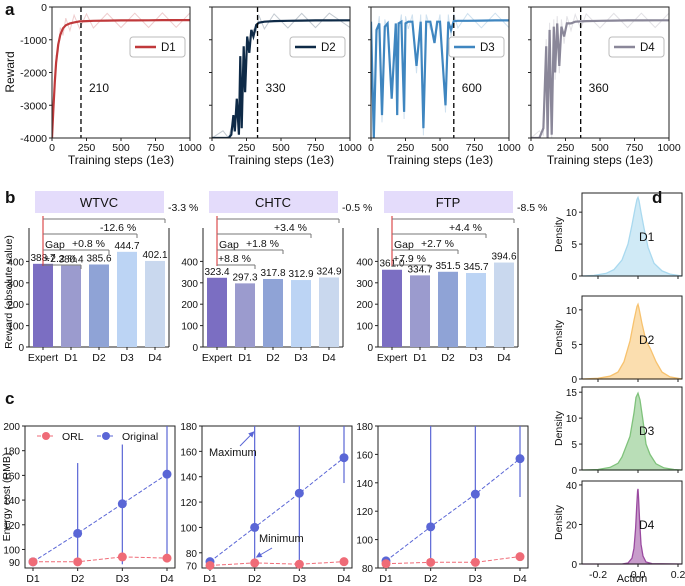 This screenshot has height=586, width=685. I want to click on point-Original-D4, so click(167, 474).